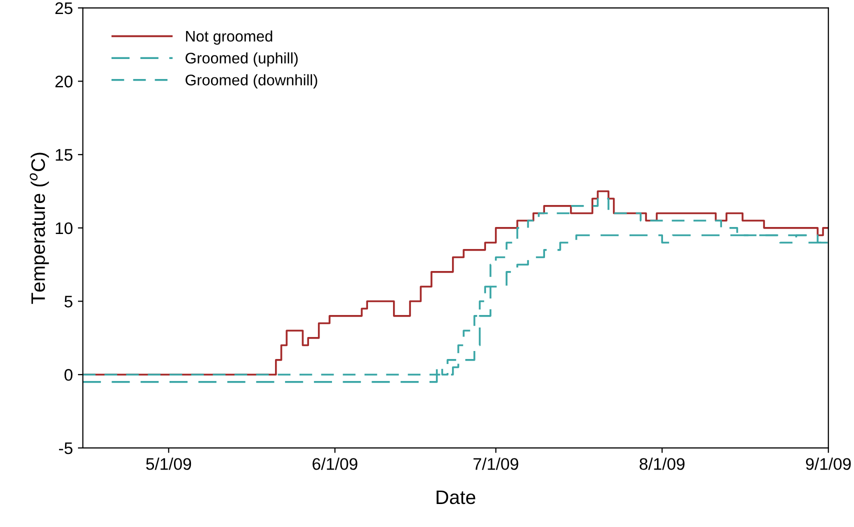 The width and height of the screenshot is (854, 527). Describe the element at coordinates (169, 464) in the screenshot. I see `x-tick-label: 5/1/09` at that location.